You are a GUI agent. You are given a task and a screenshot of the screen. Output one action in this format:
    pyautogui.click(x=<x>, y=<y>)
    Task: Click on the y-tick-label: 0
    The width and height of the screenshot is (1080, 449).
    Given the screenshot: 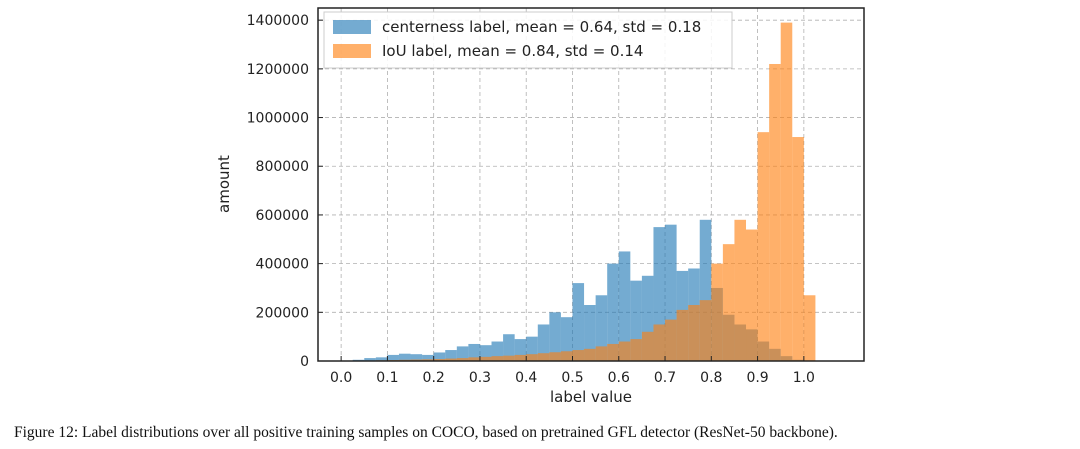 What is the action you would take?
    pyautogui.click(x=304, y=362)
    